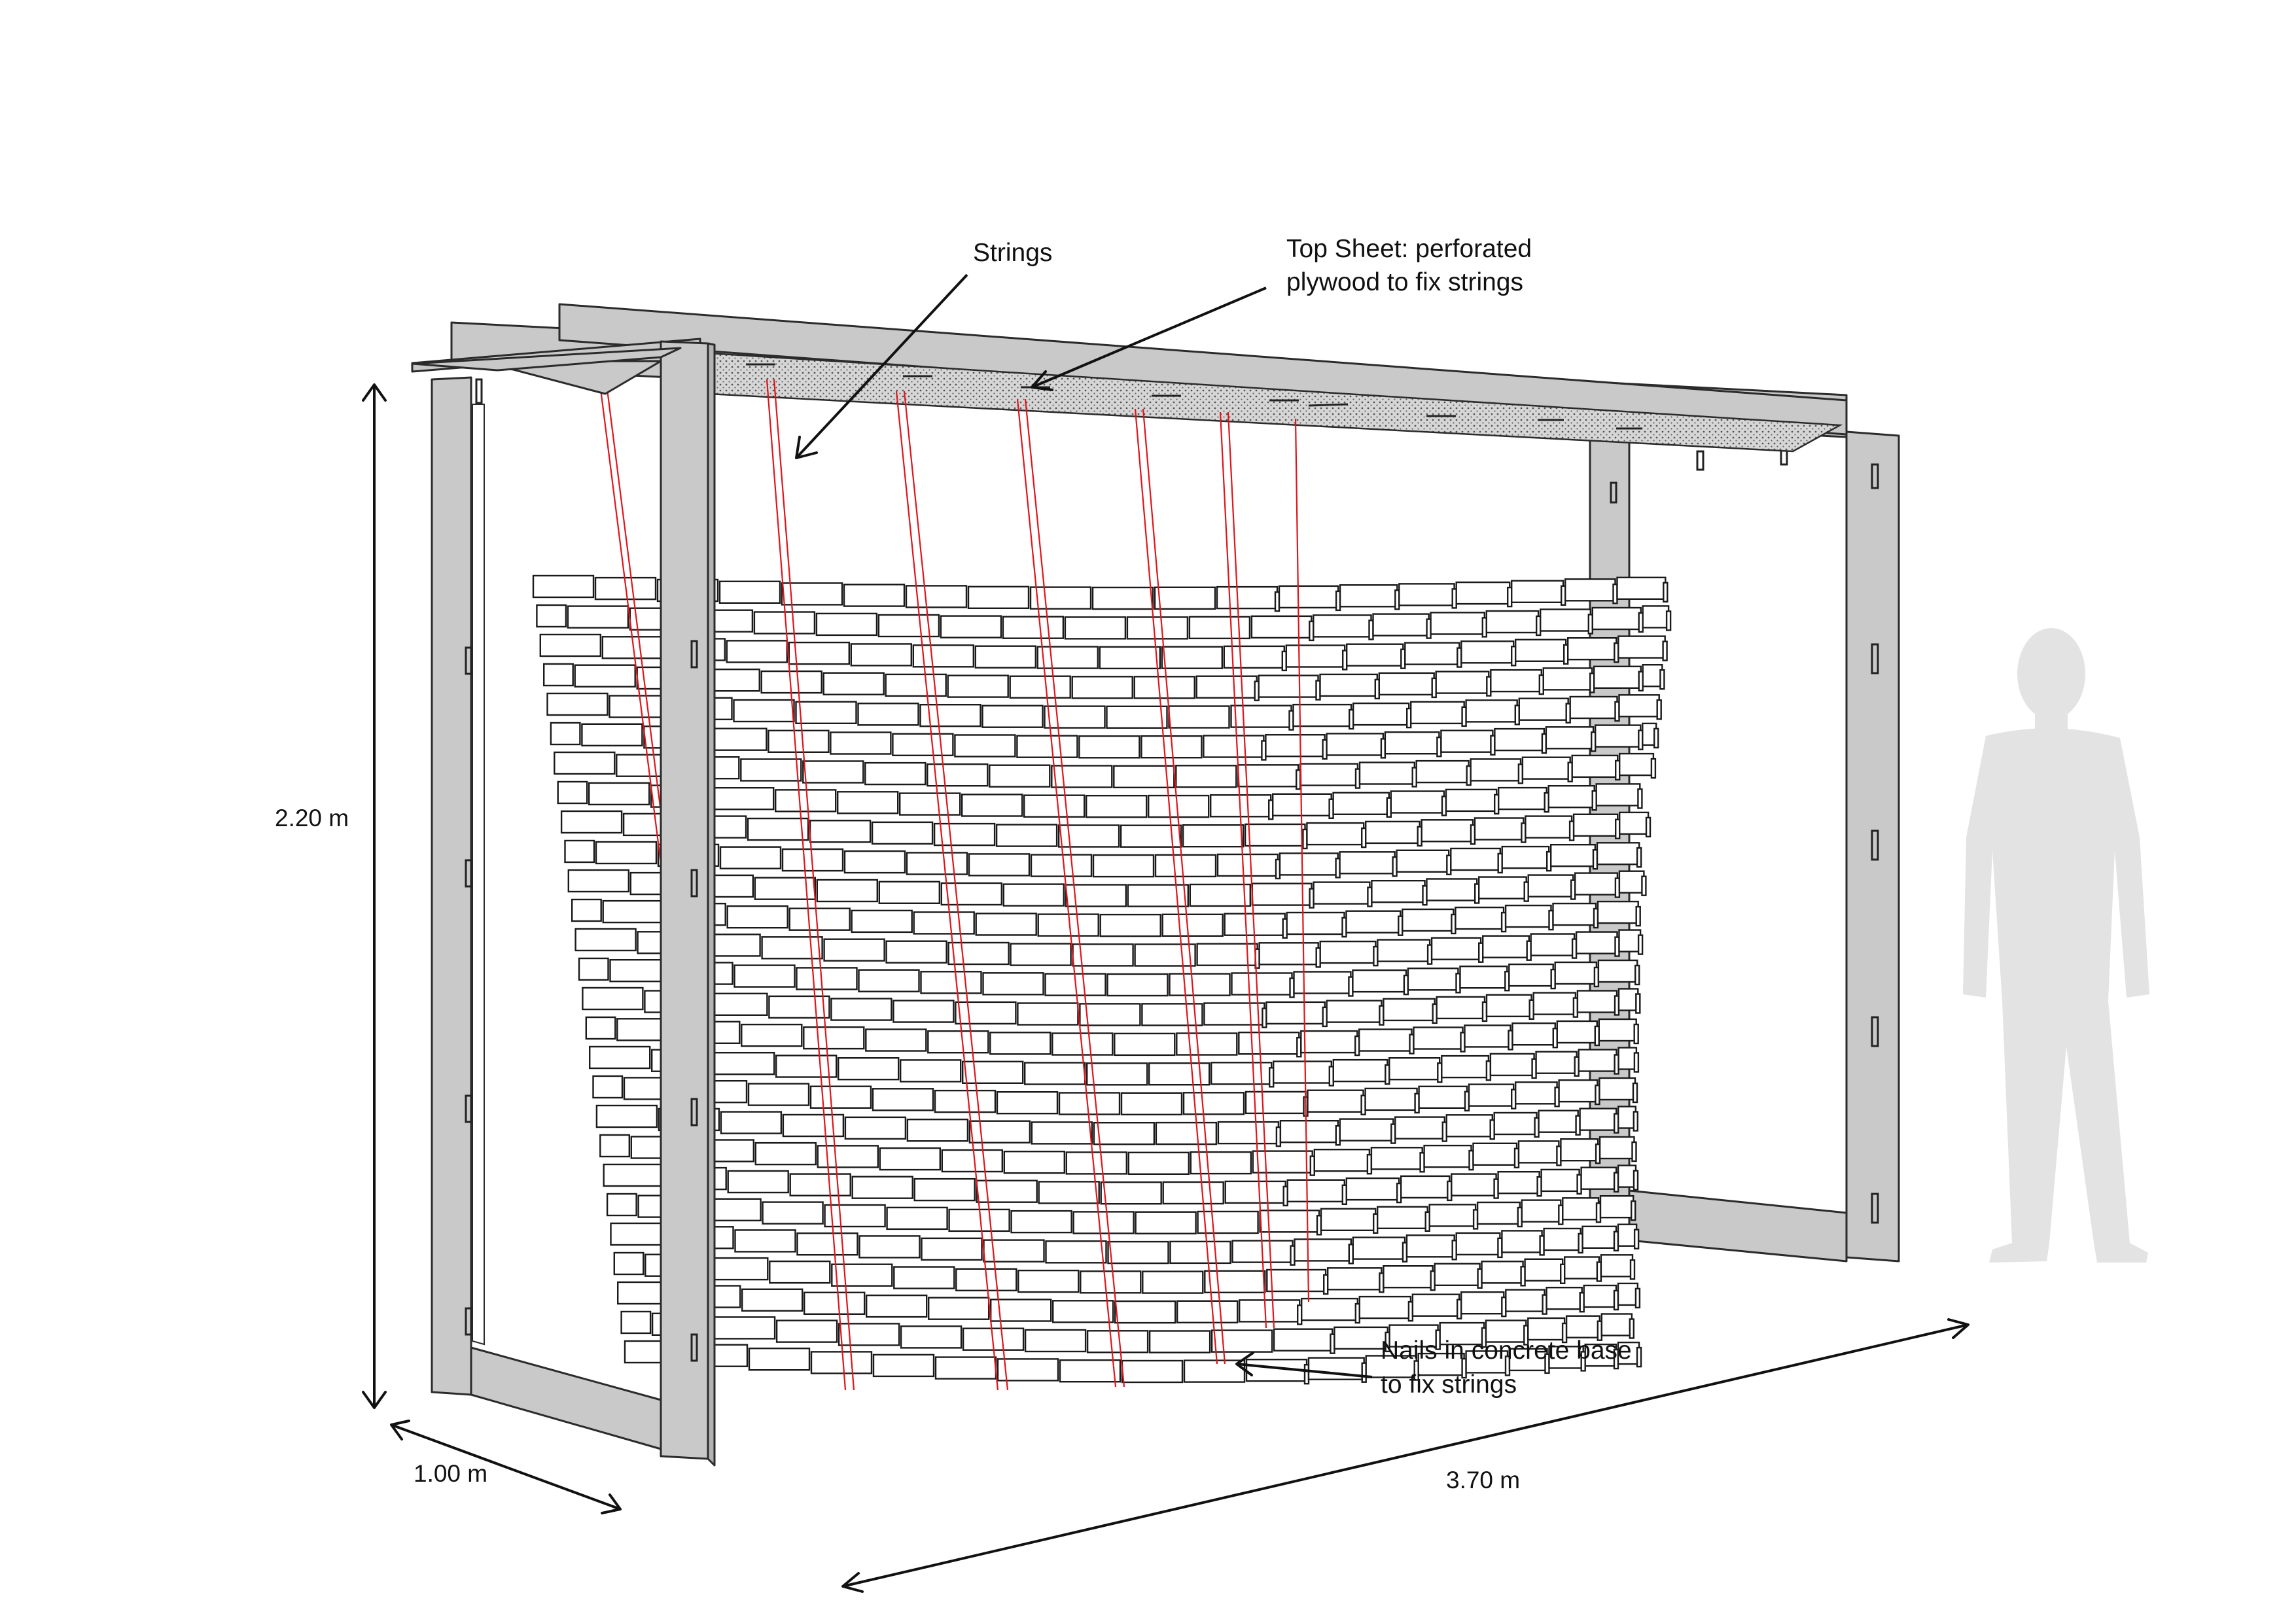  I want to click on front-frame, so click(563, 904).